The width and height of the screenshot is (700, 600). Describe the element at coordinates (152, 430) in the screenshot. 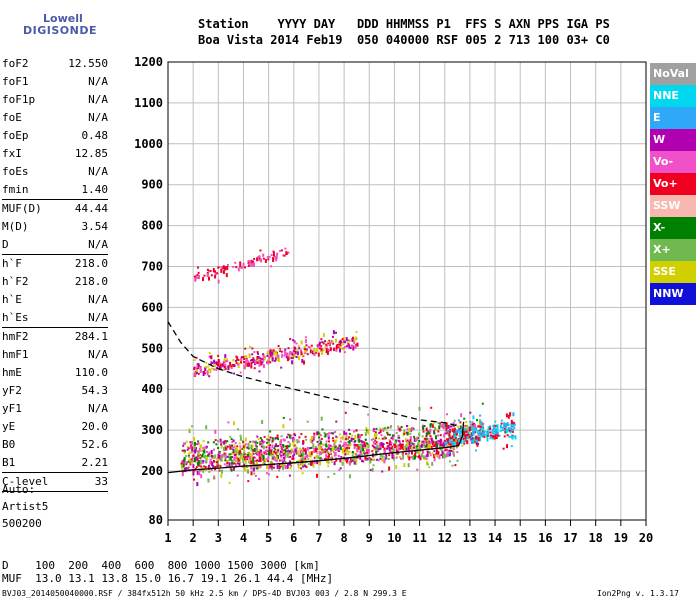

I see `y-tick-label: 300` at that location.